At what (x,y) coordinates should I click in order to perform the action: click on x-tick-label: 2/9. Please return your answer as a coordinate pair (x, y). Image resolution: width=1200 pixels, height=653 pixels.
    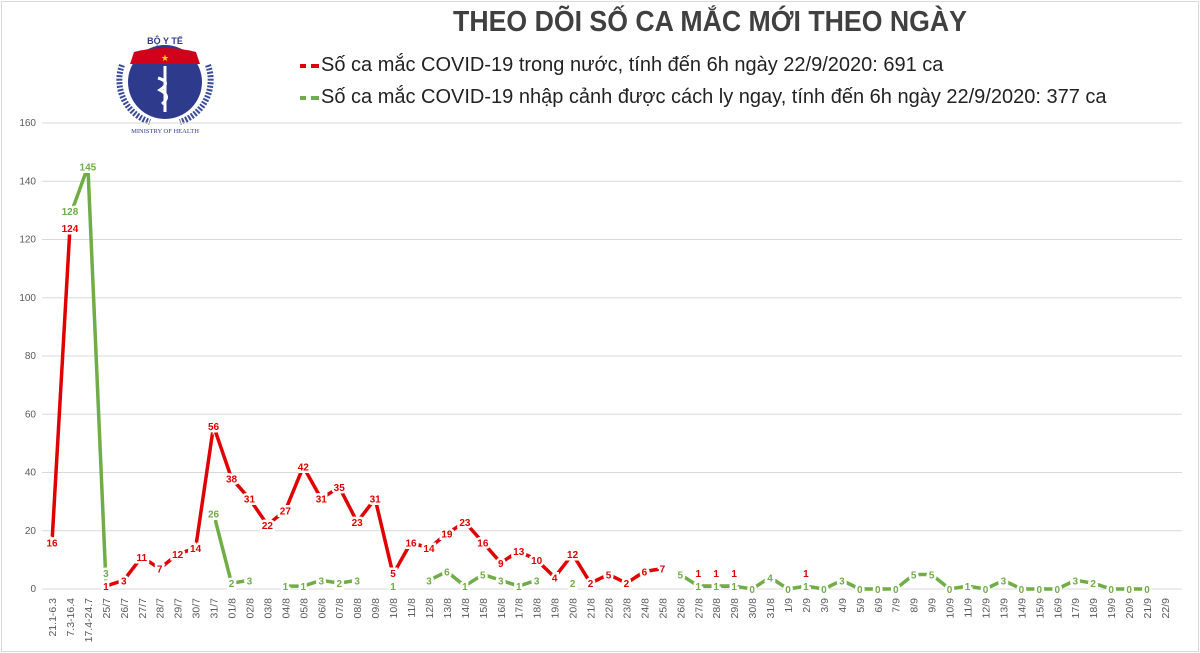
    Looking at the image, I should click on (807, 605).